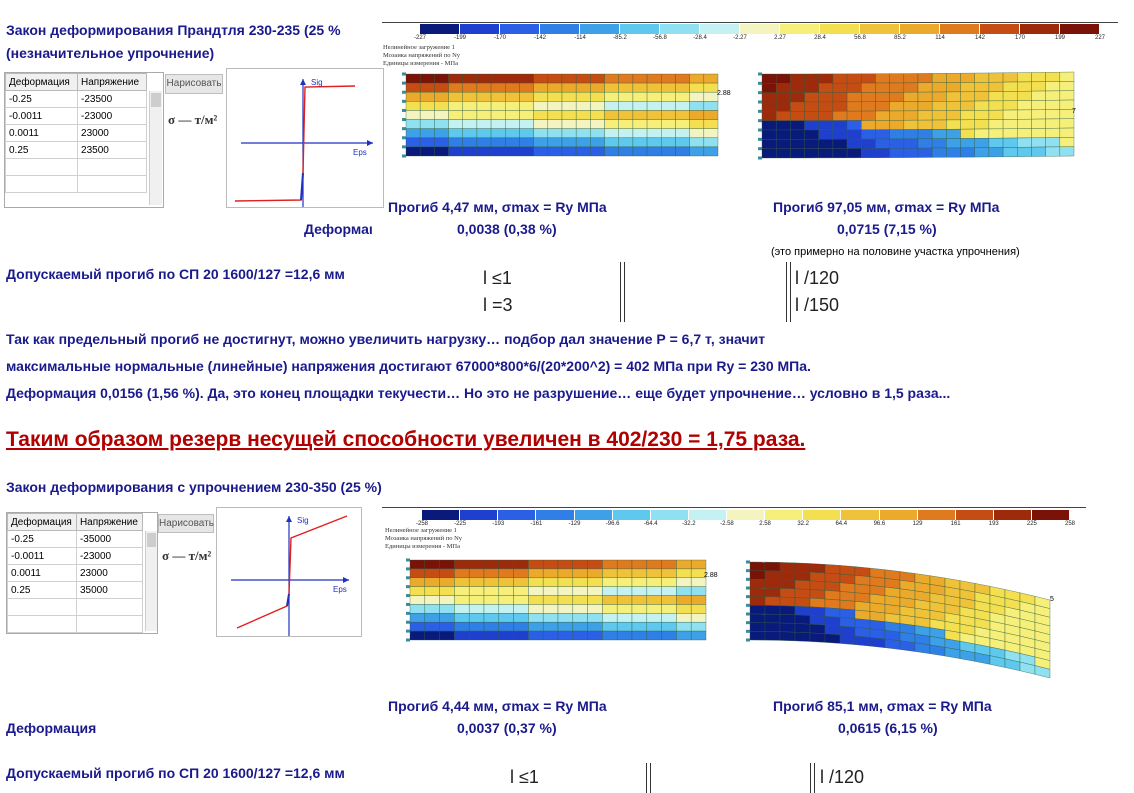  What do you see at coordinates (993, 524) in the screenshot?
I see `legend-tick: 193` at bounding box center [993, 524].